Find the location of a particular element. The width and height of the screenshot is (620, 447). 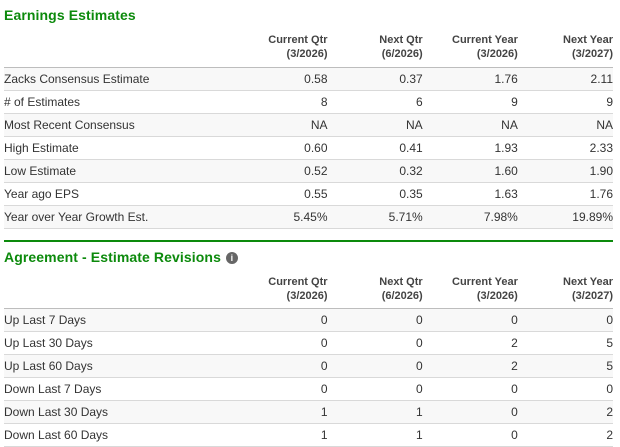

row-label: Up Last 30 Days is located at coordinates (48, 343).